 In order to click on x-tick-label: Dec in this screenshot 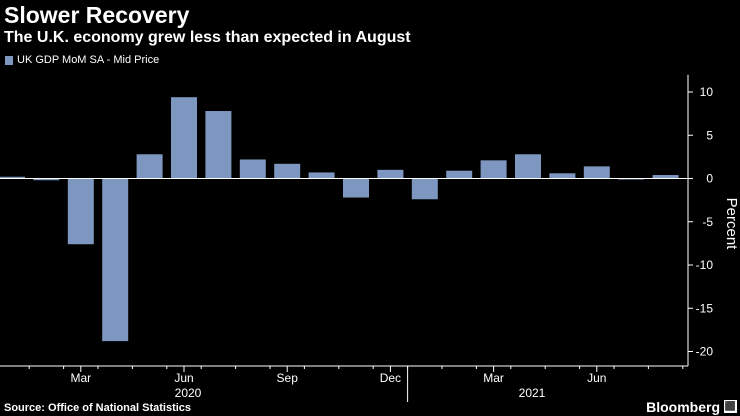, I will do `click(390, 378)`.